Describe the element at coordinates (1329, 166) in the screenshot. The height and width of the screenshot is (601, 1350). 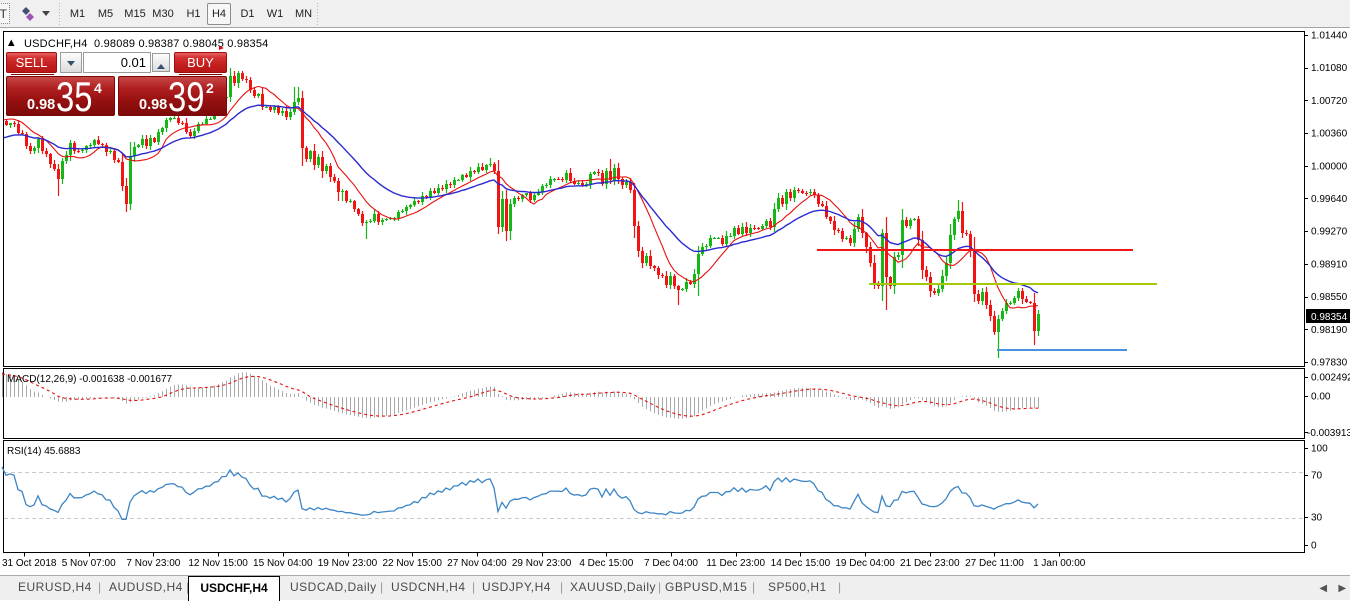
I see `svg-text: 1.00000` at that location.